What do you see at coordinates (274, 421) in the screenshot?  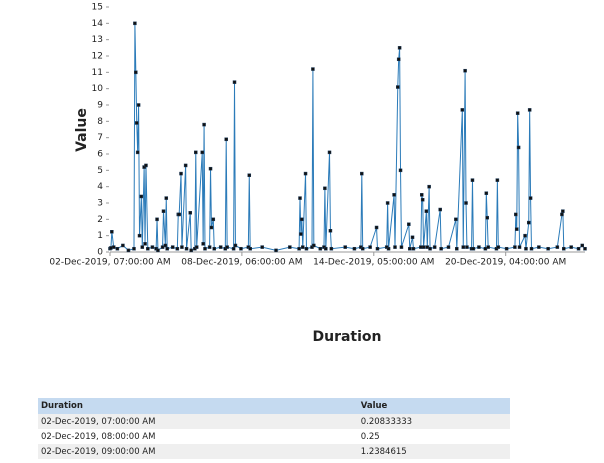 I see `table-row: 02-Dec-2019, 07:00:00 AM 0.20833333` at bounding box center [274, 421].